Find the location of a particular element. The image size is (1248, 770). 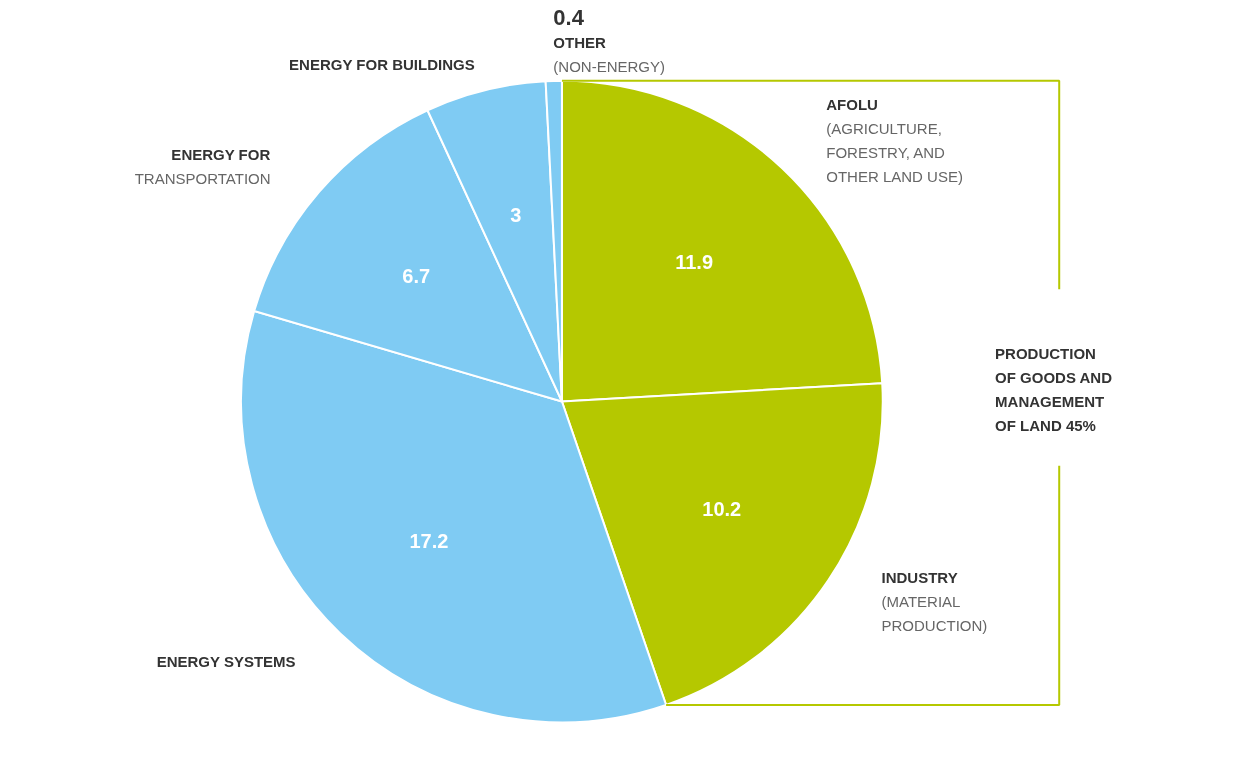

slice-label: ENERGY FOR TRANSPORTATION is located at coordinates (202, 167).